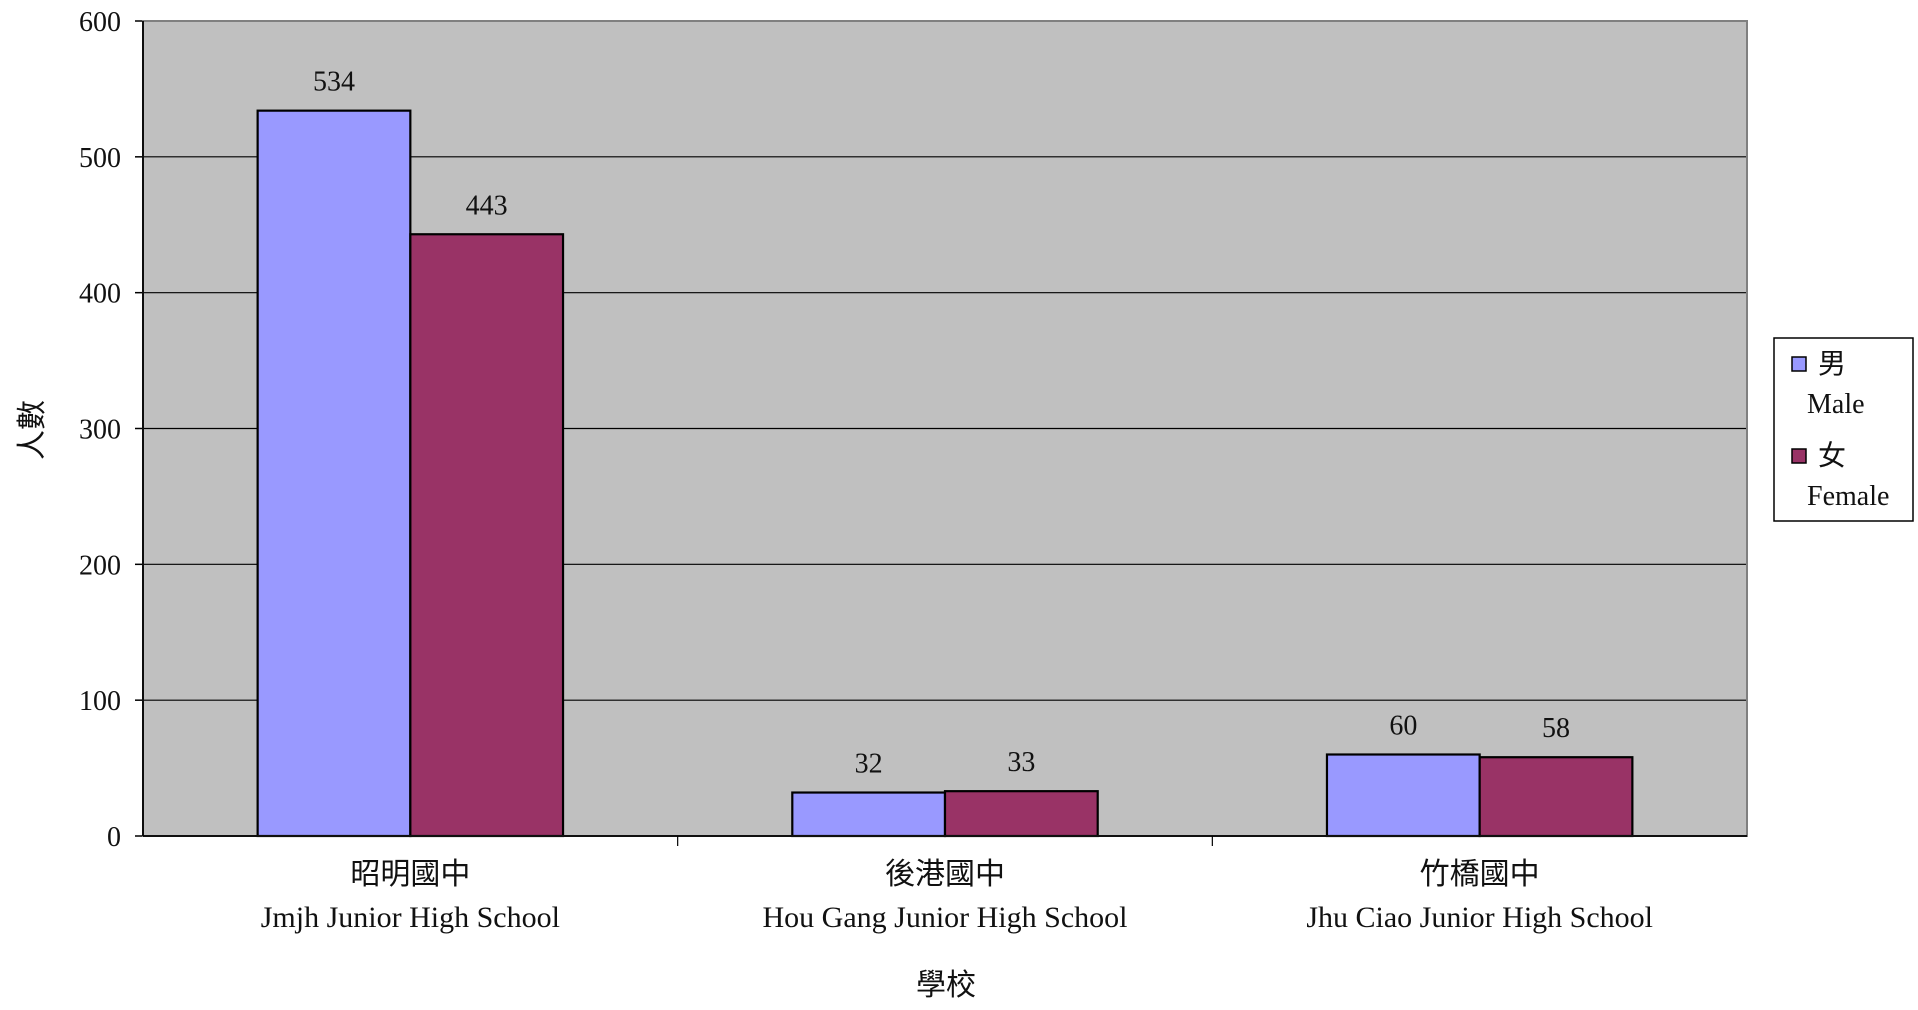  Describe the element at coordinates (1832, 364) in the screenshot. I see `legend-label: 男` at that location.